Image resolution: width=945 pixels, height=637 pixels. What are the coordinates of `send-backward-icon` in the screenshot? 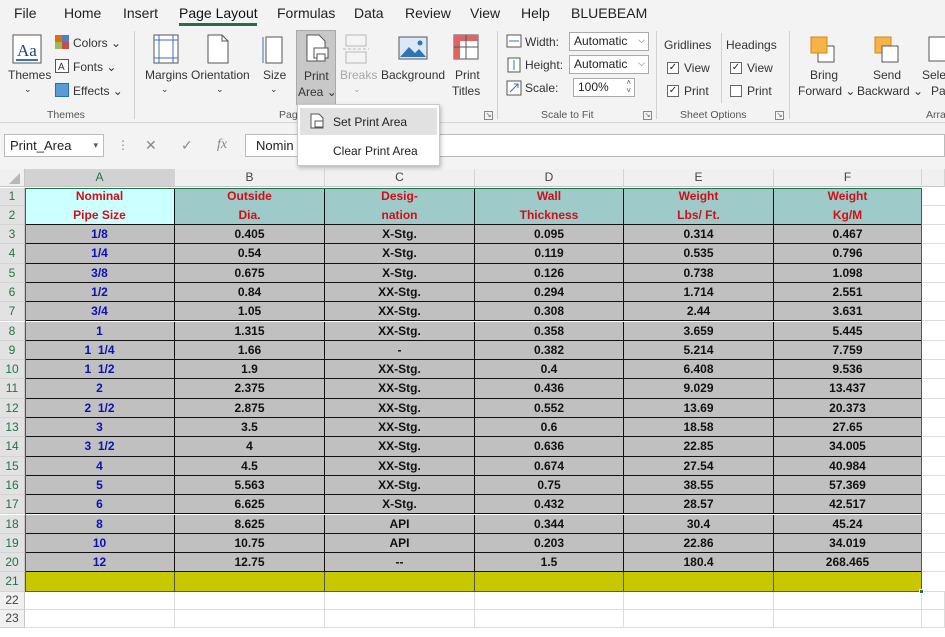 It's located at (887, 49).